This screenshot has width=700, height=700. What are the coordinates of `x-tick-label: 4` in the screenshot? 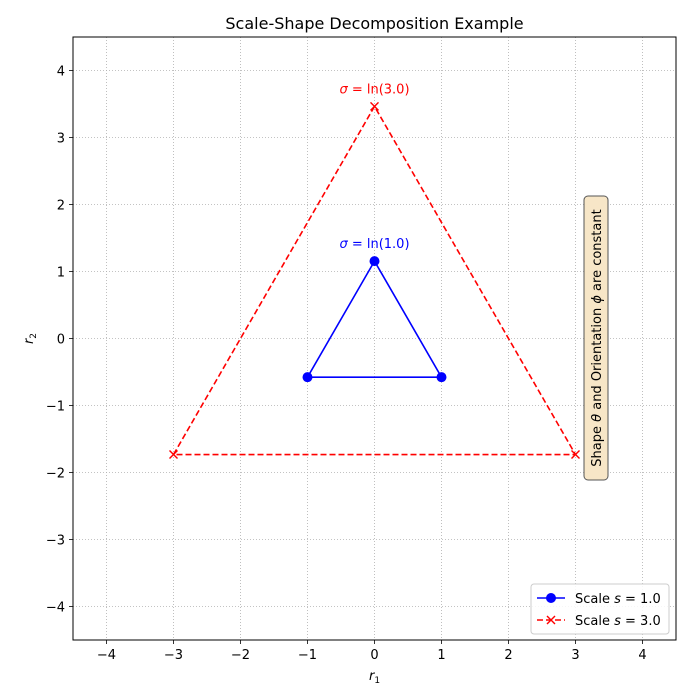 It's located at (642, 655).